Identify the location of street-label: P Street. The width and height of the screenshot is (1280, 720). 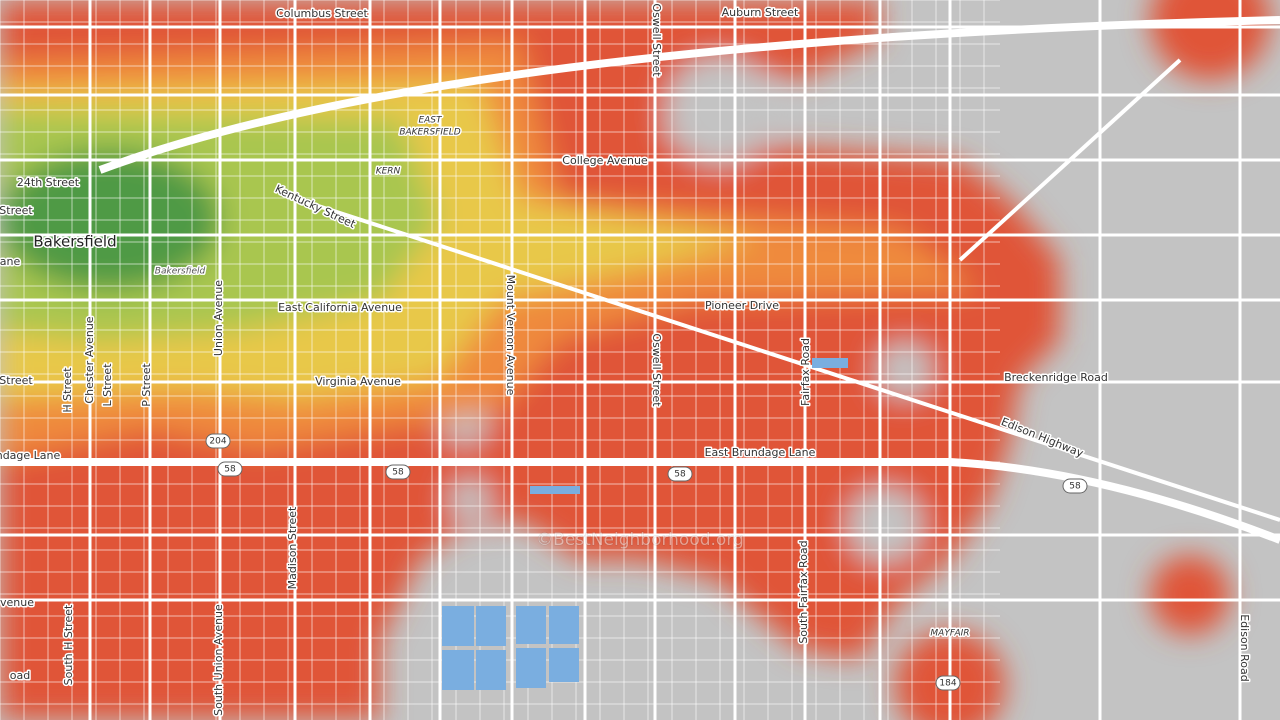
(146, 385).